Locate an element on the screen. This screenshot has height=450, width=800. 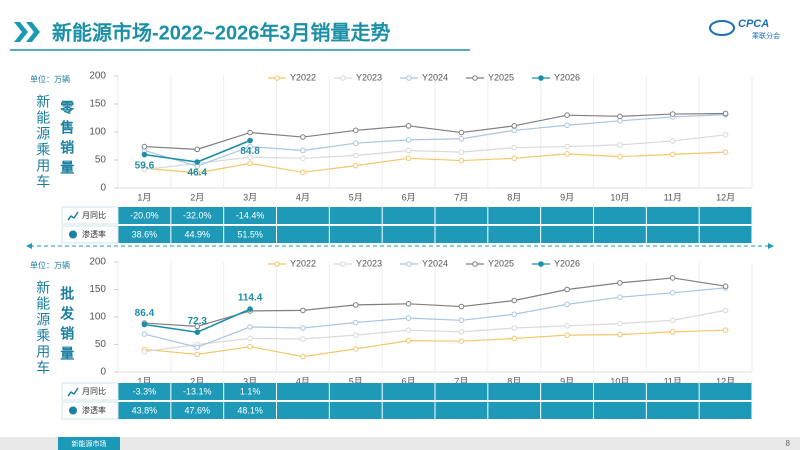
x-tick-label: 5月 is located at coordinates (356, 197).